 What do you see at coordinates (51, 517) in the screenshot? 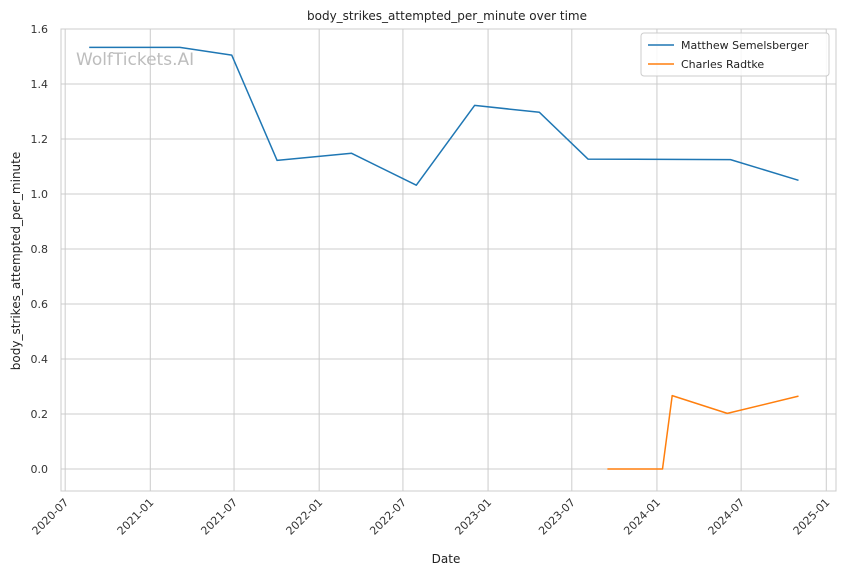
I see `x-tick-label: 2020-07` at bounding box center [51, 517].